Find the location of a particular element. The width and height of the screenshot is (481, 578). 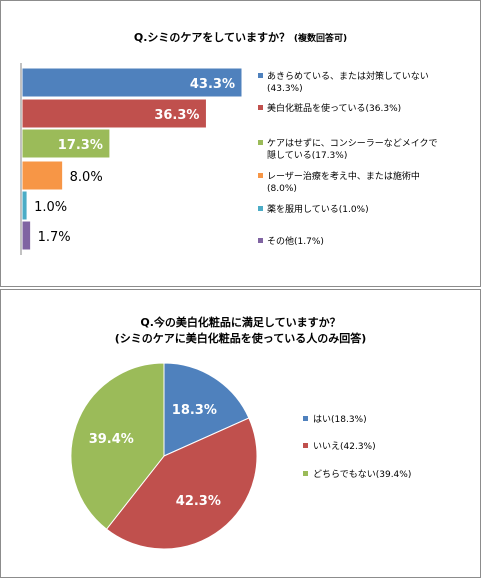

legend-entry-2: 美白化粧品を使っている(36.3%) is located at coordinates (334, 108).